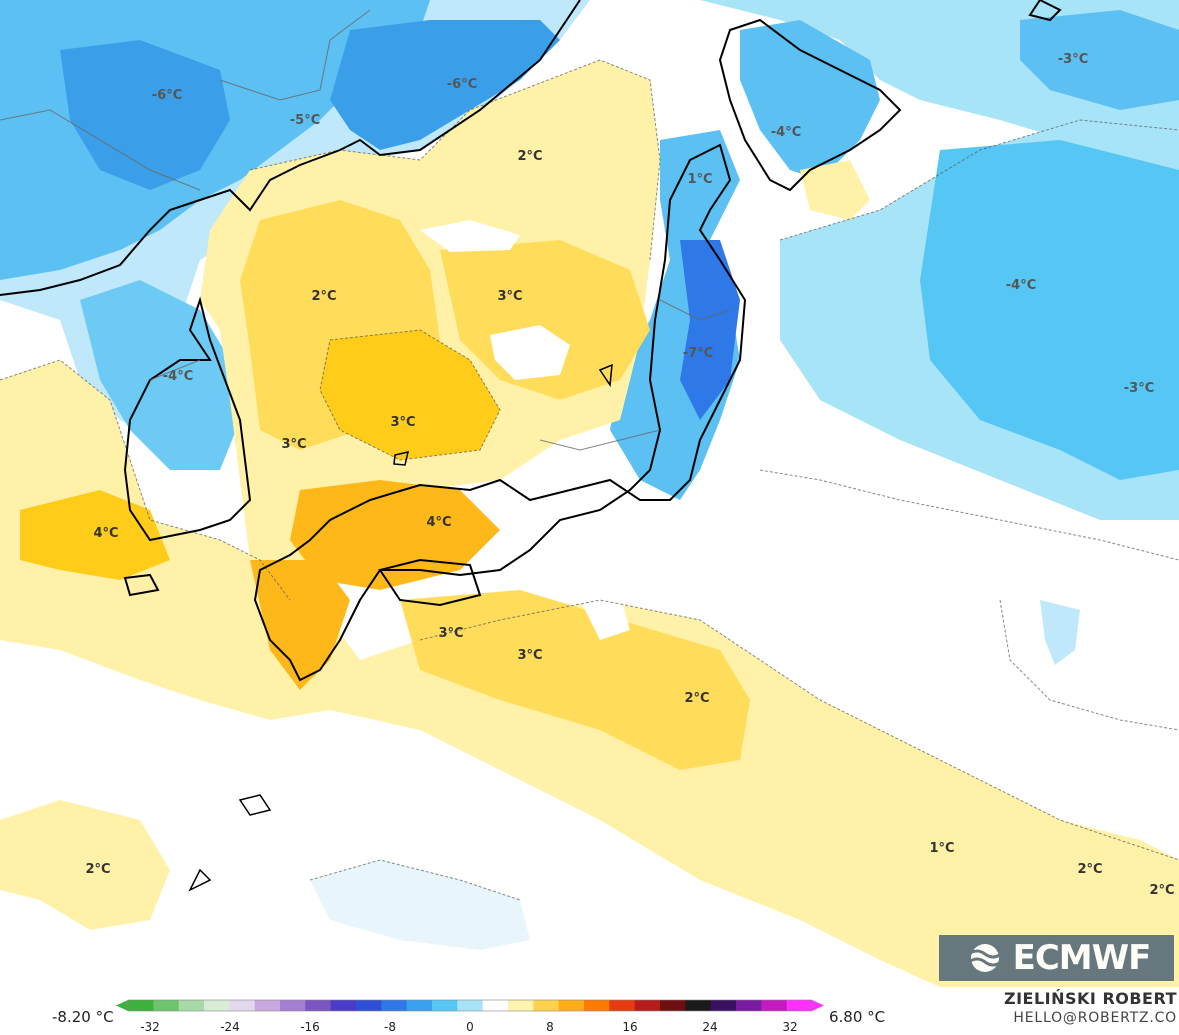 Image resolution: width=1179 pixels, height=1035 pixels. What do you see at coordinates (150, 1027) in the screenshot?
I see `scale-tick-label: -32` at bounding box center [150, 1027].